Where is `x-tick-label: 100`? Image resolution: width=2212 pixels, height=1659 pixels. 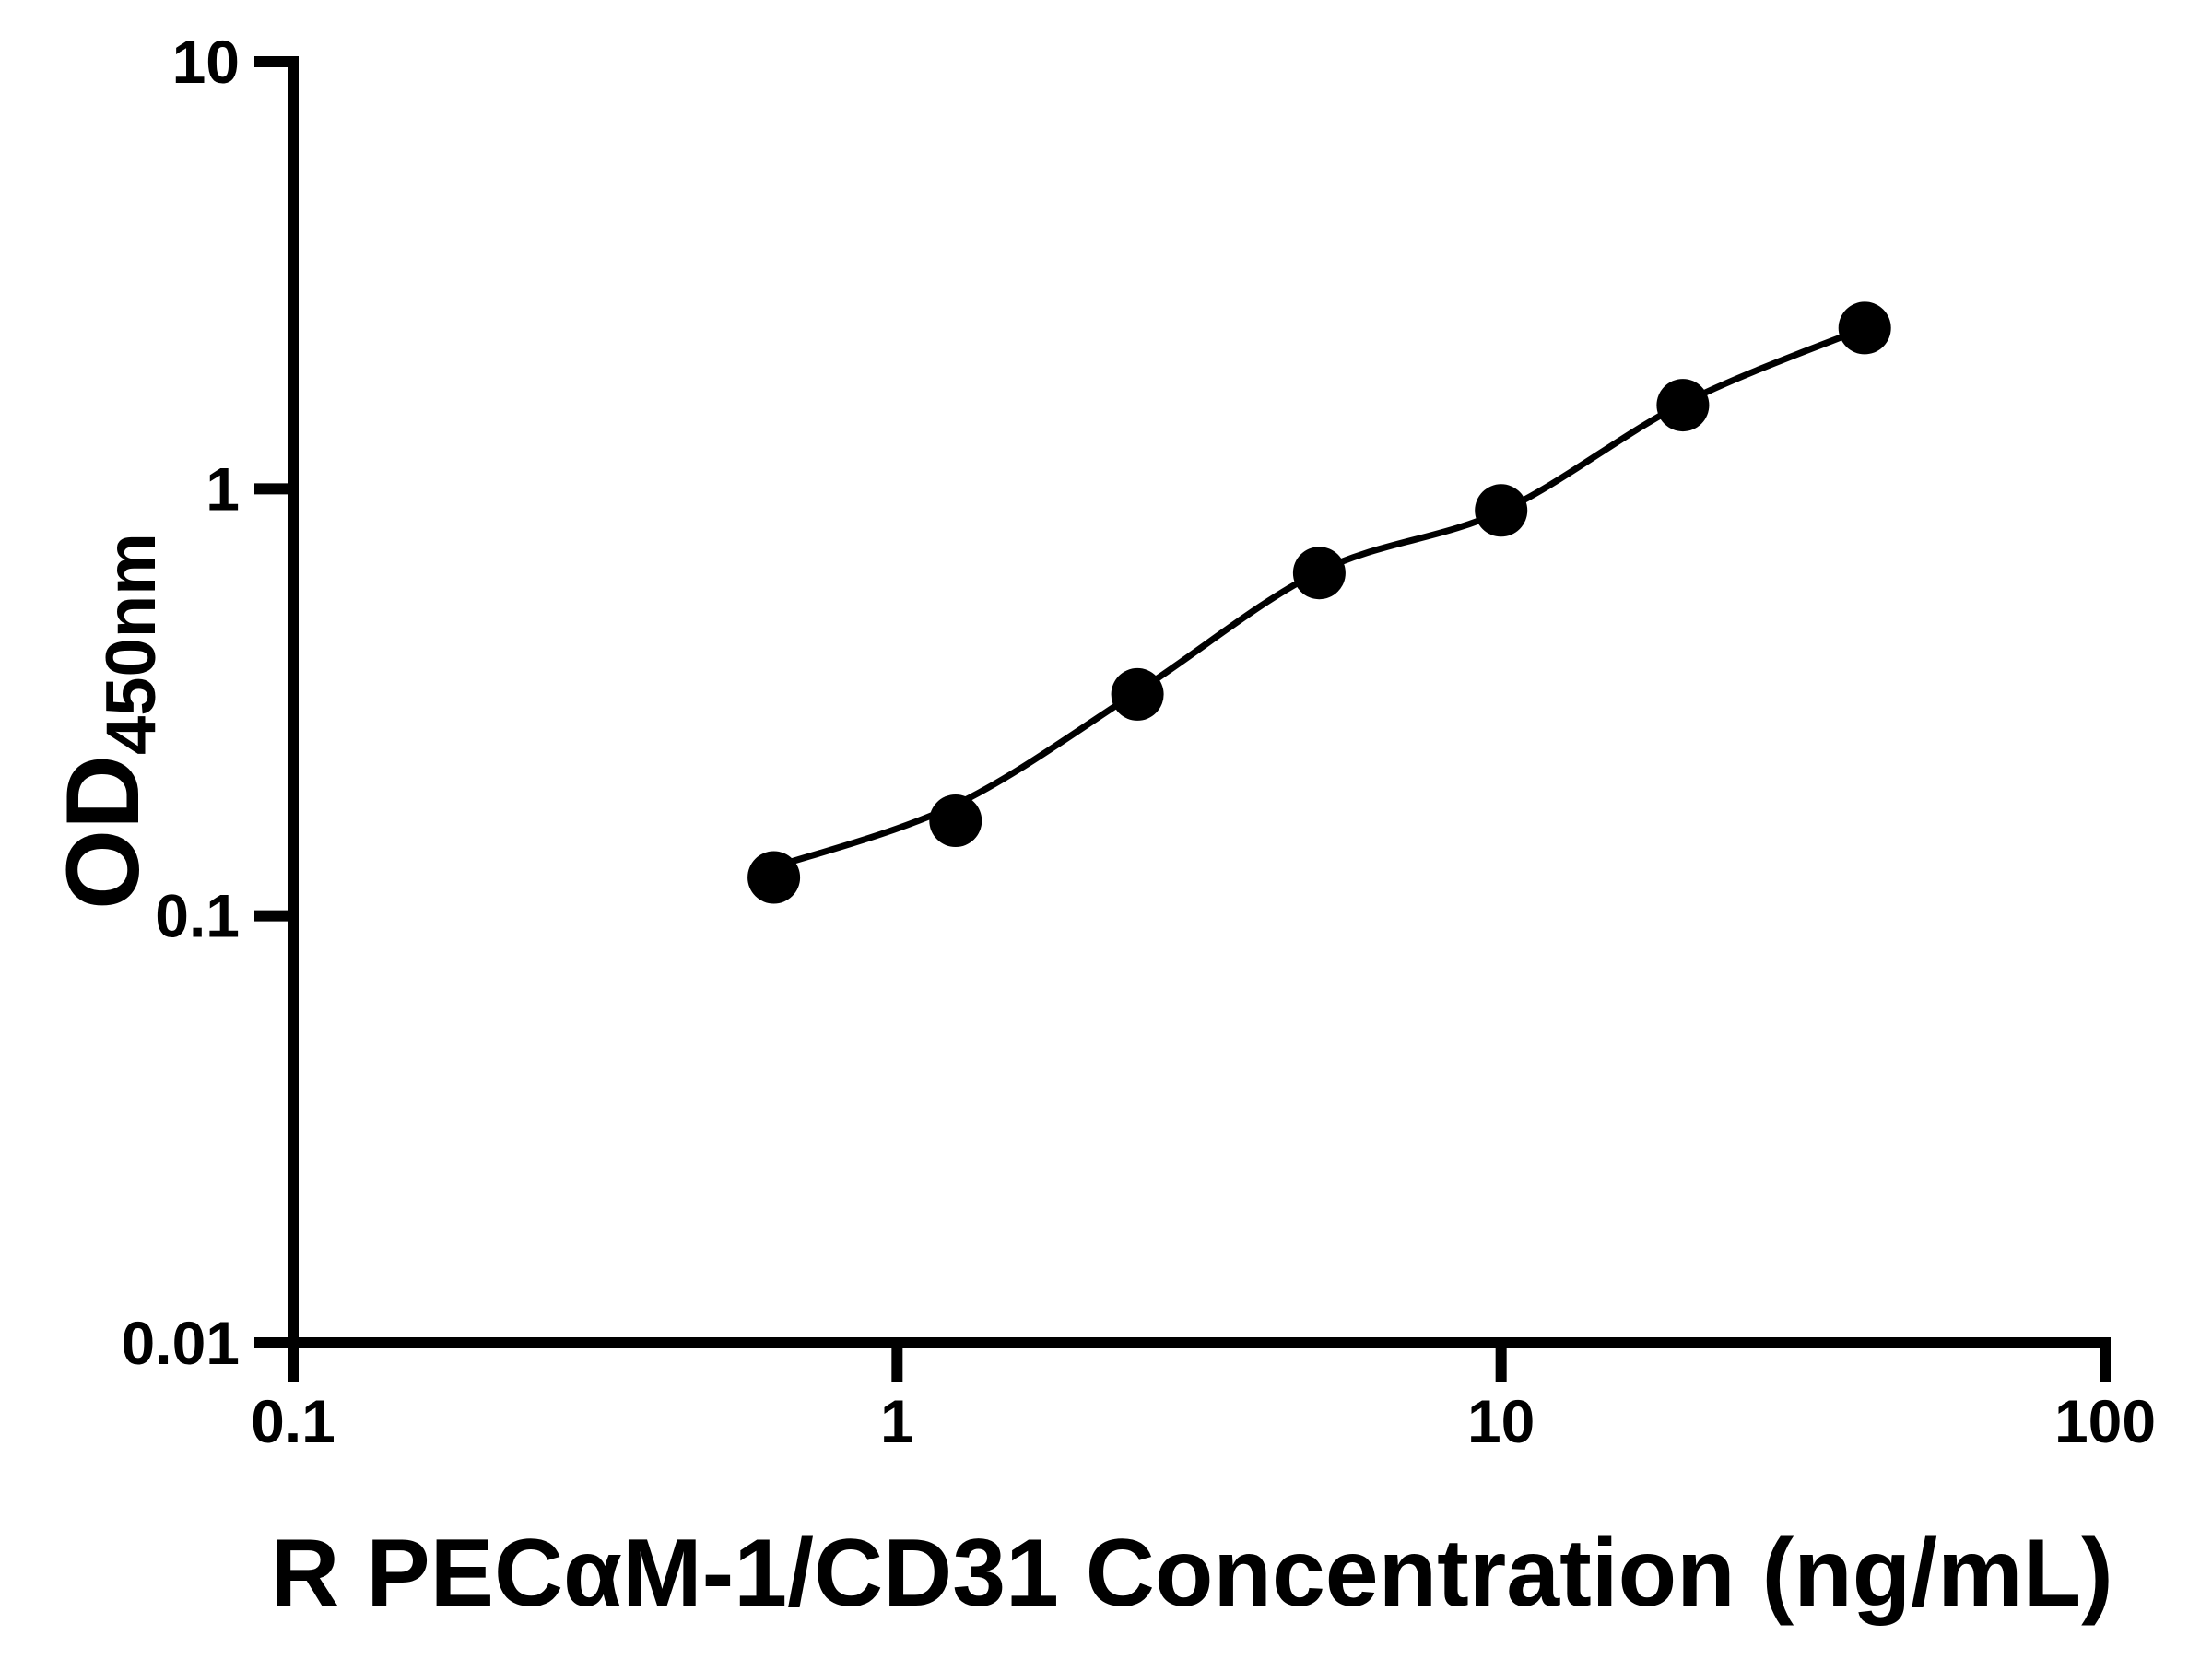 x-tick-label: 100 is located at coordinates (2105, 1421).